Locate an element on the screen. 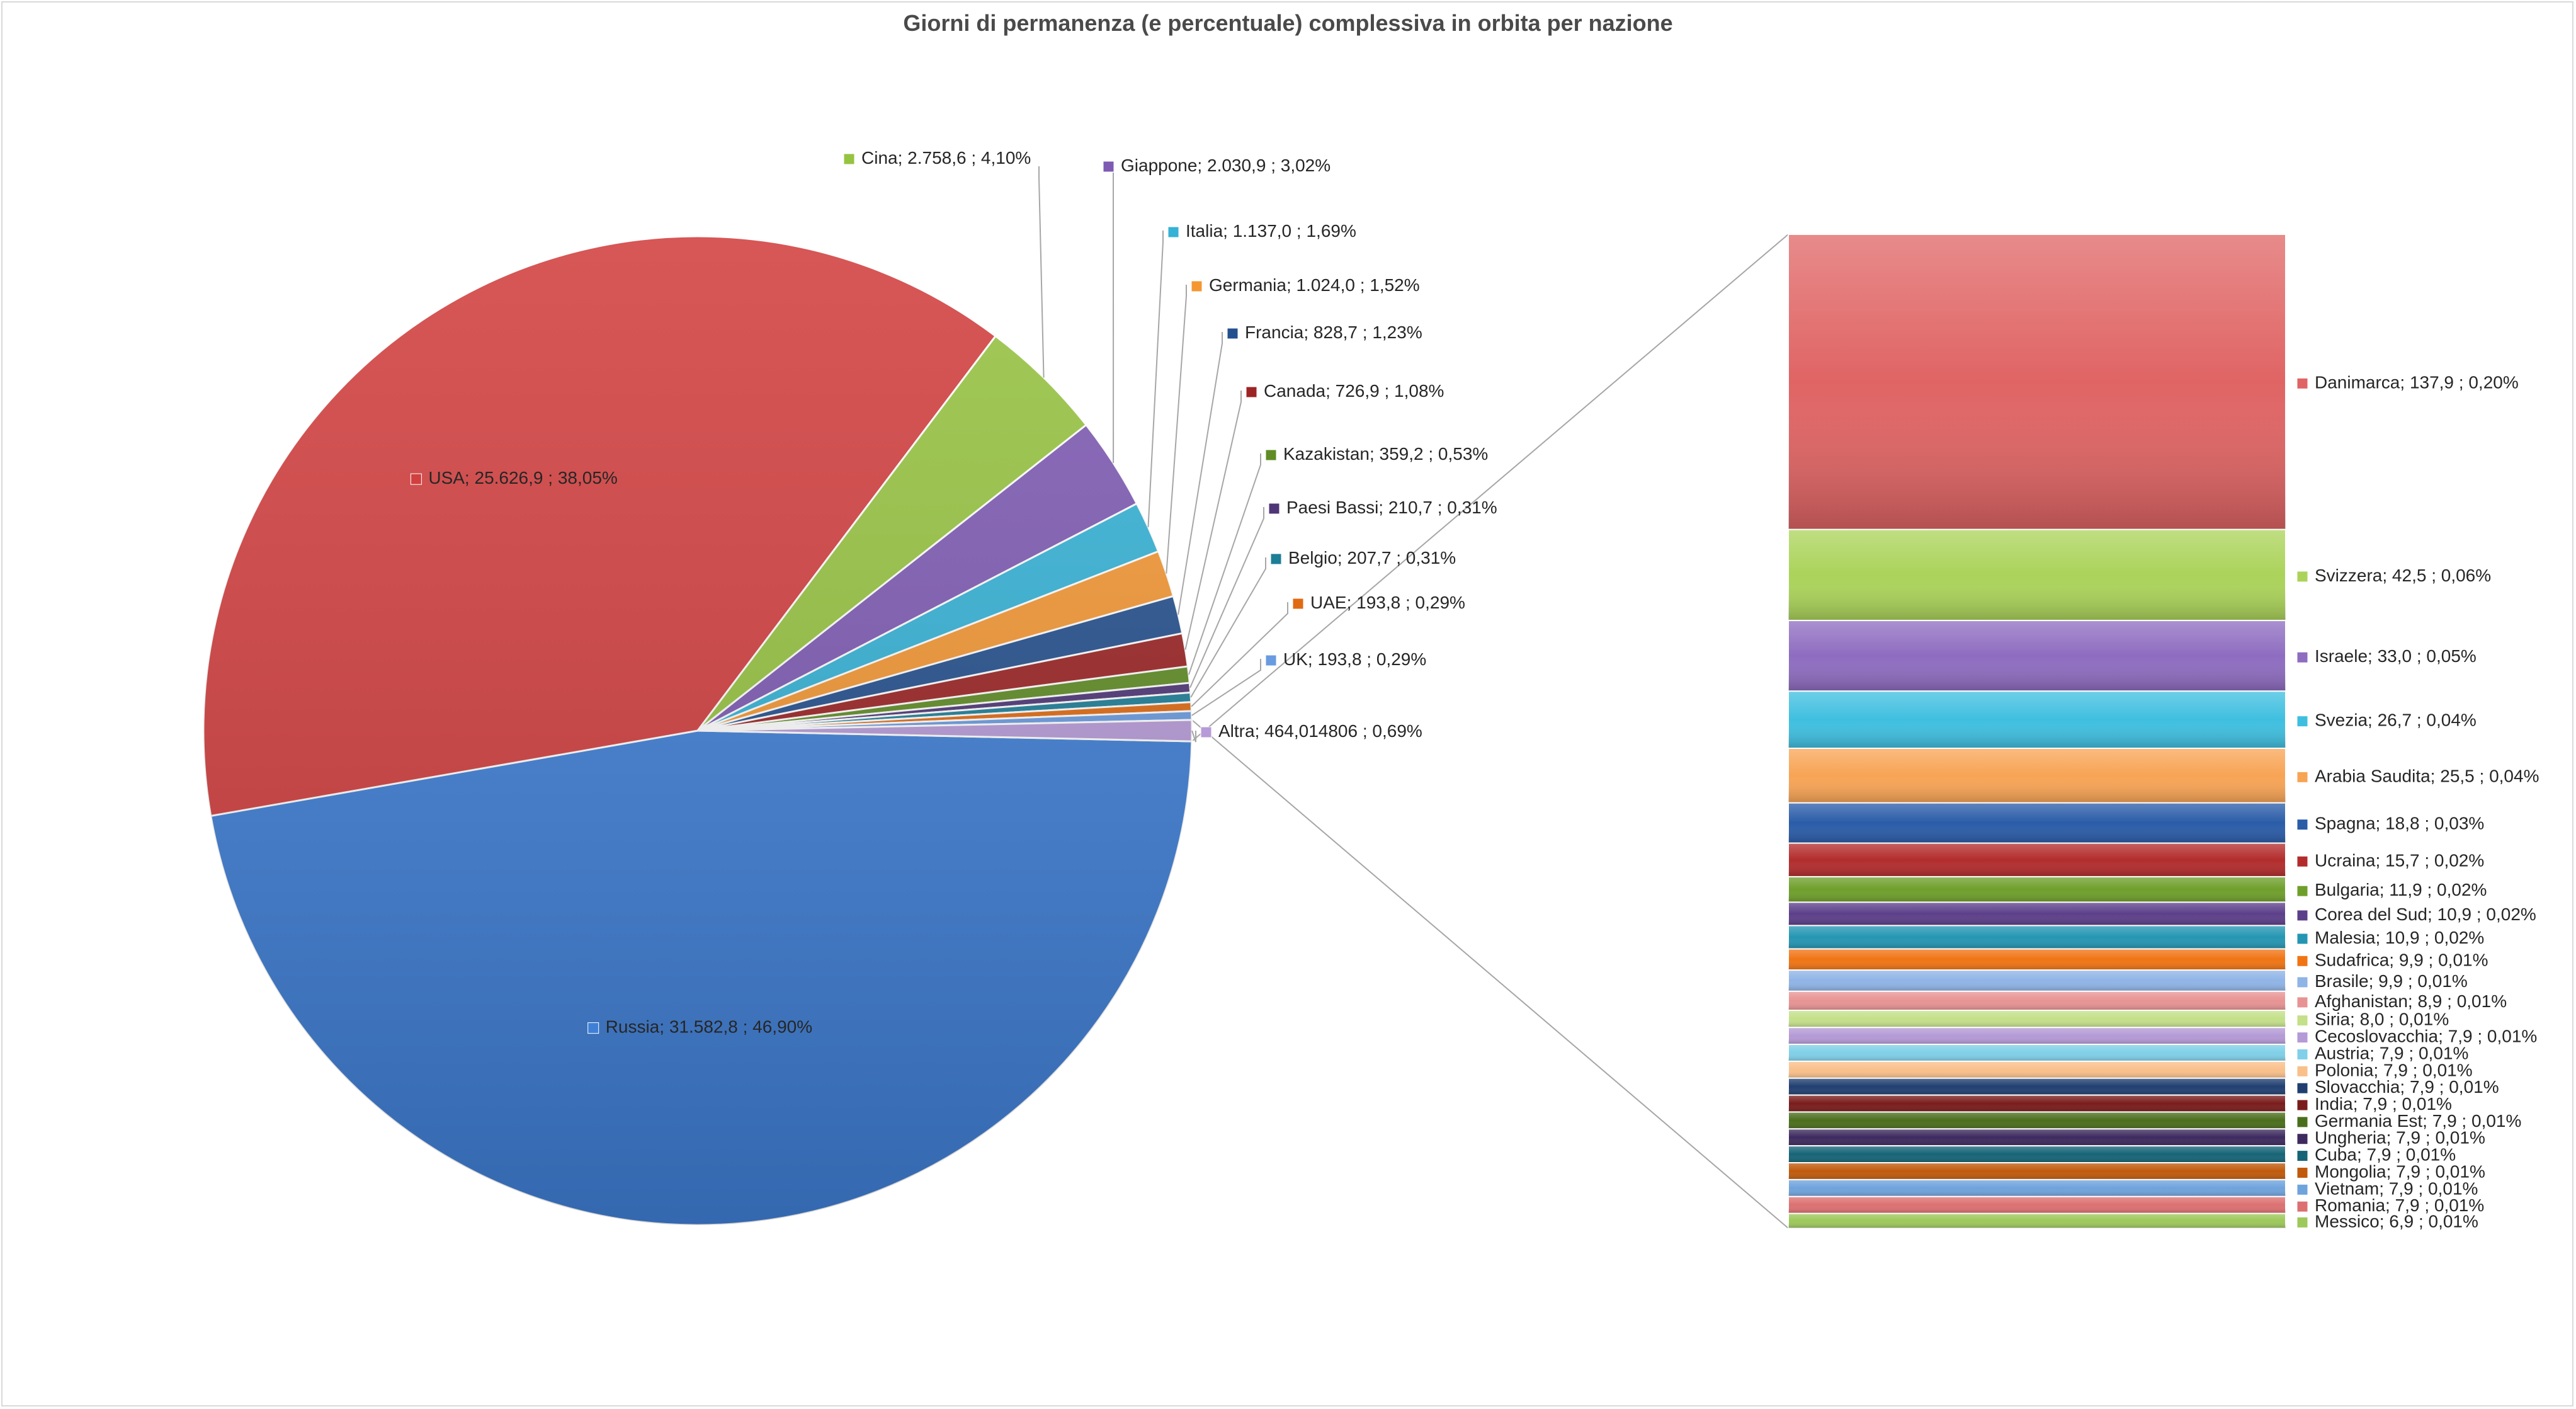 The width and height of the screenshot is (2576, 1409). leader-line-italia is located at coordinates (1155, 379).